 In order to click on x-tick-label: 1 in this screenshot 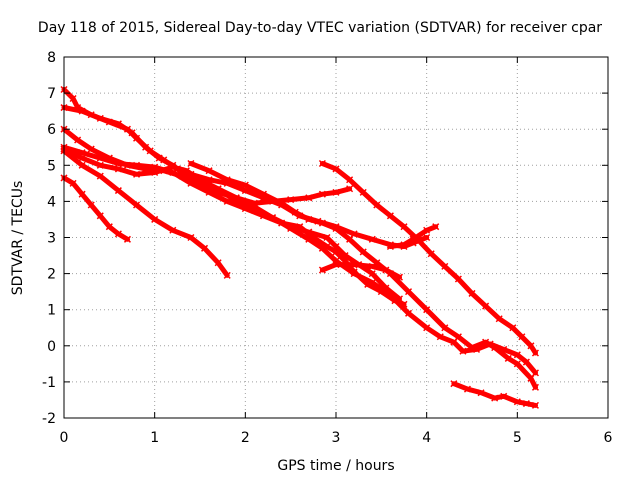, I will do `click(154, 438)`.